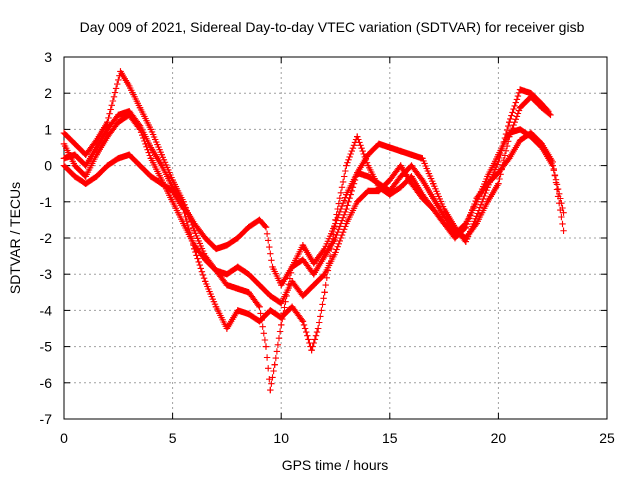 The width and height of the screenshot is (640, 480). I want to click on x-tick-label: 5, so click(173, 438).